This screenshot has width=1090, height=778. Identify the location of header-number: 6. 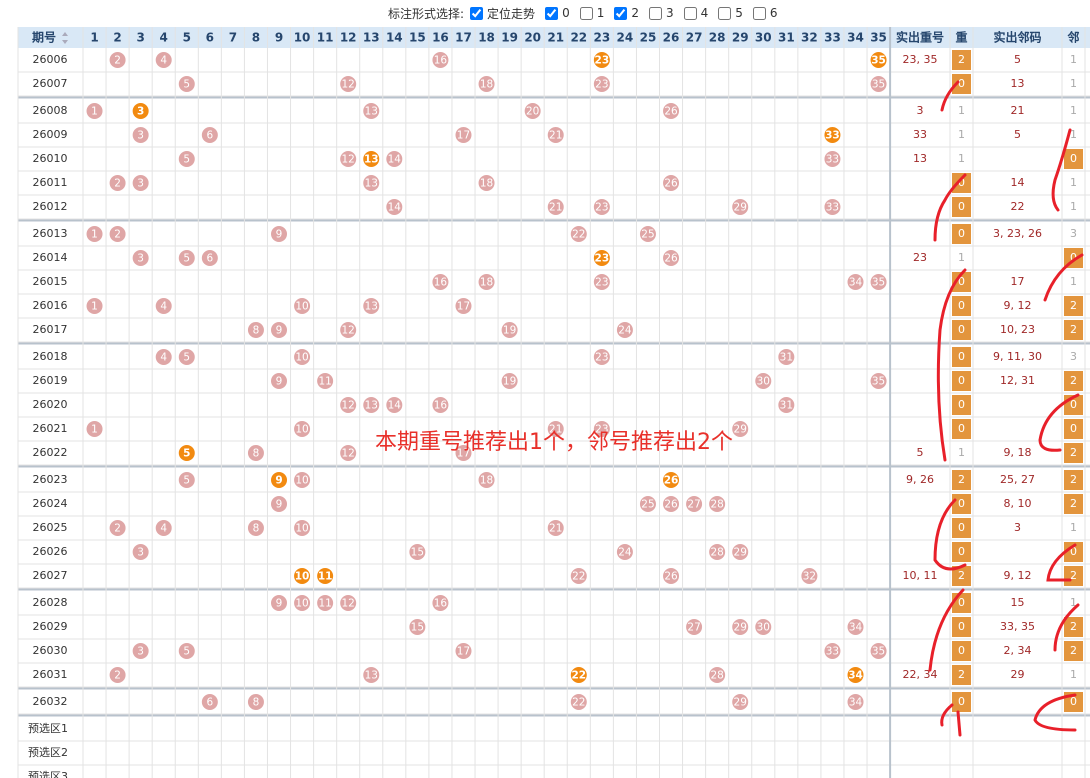
(210, 38).